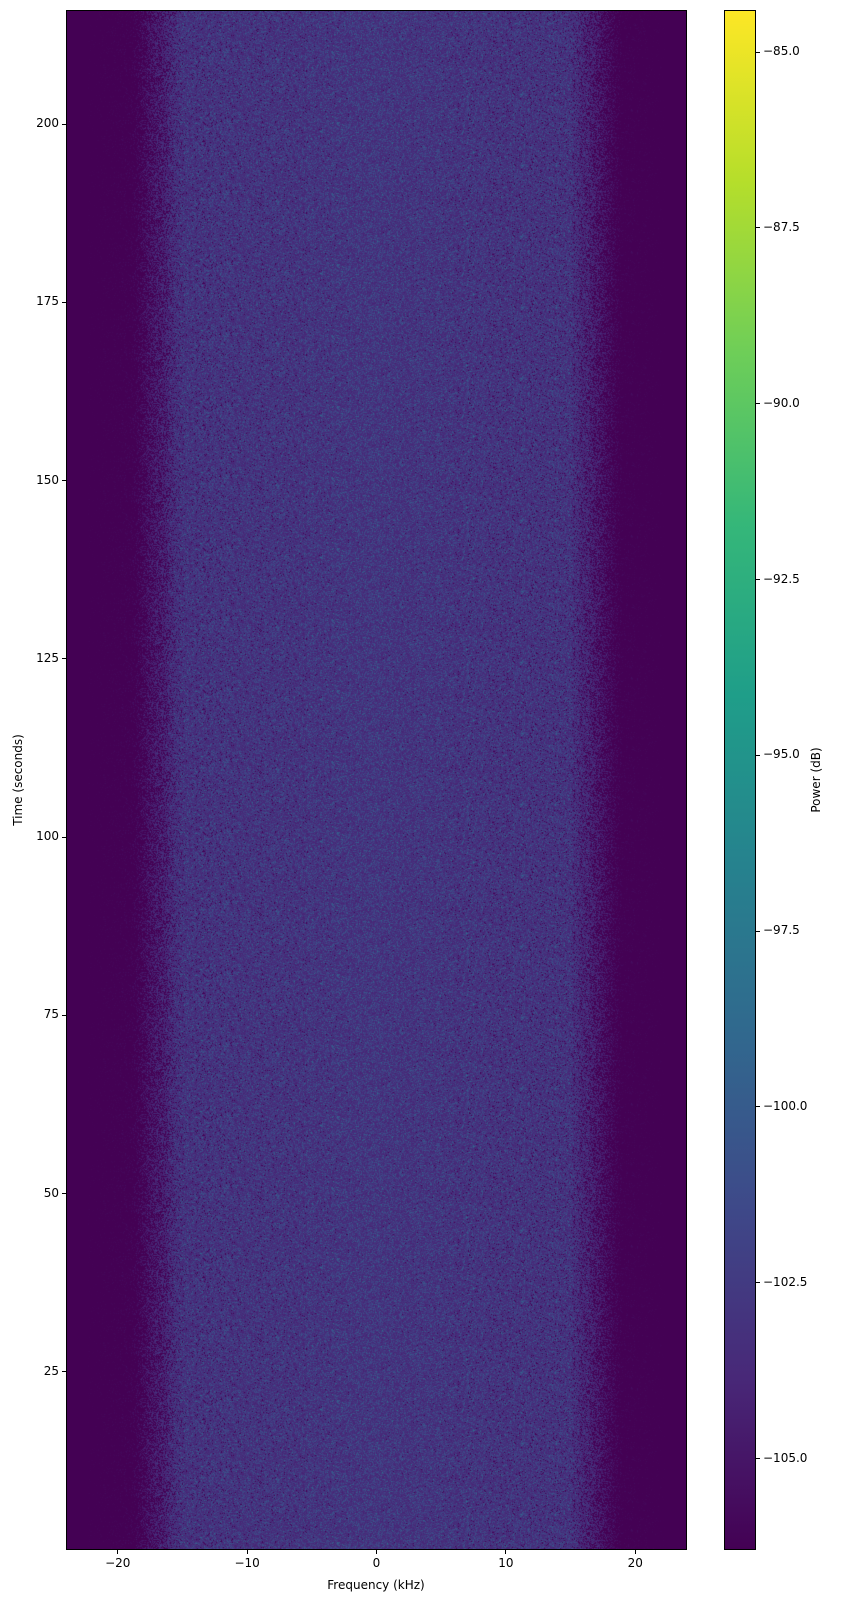 Image resolution: width=845 pixels, height=1603 pixels. What do you see at coordinates (47, 301) in the screenshot?
I see `y-tick-label: 175` at bounding box center [47, 301].